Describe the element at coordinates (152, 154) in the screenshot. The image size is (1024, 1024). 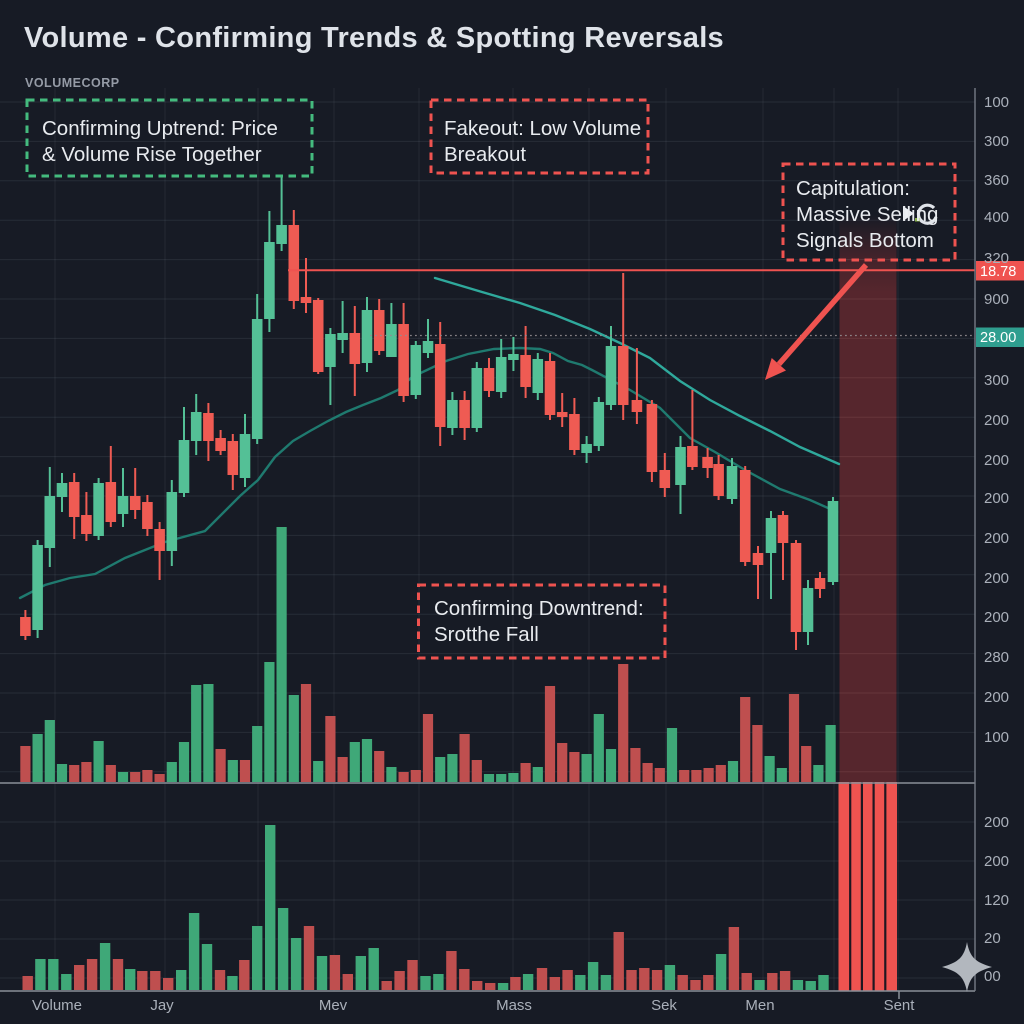
I see `svg-text: & Volume Rise Together` at that location.